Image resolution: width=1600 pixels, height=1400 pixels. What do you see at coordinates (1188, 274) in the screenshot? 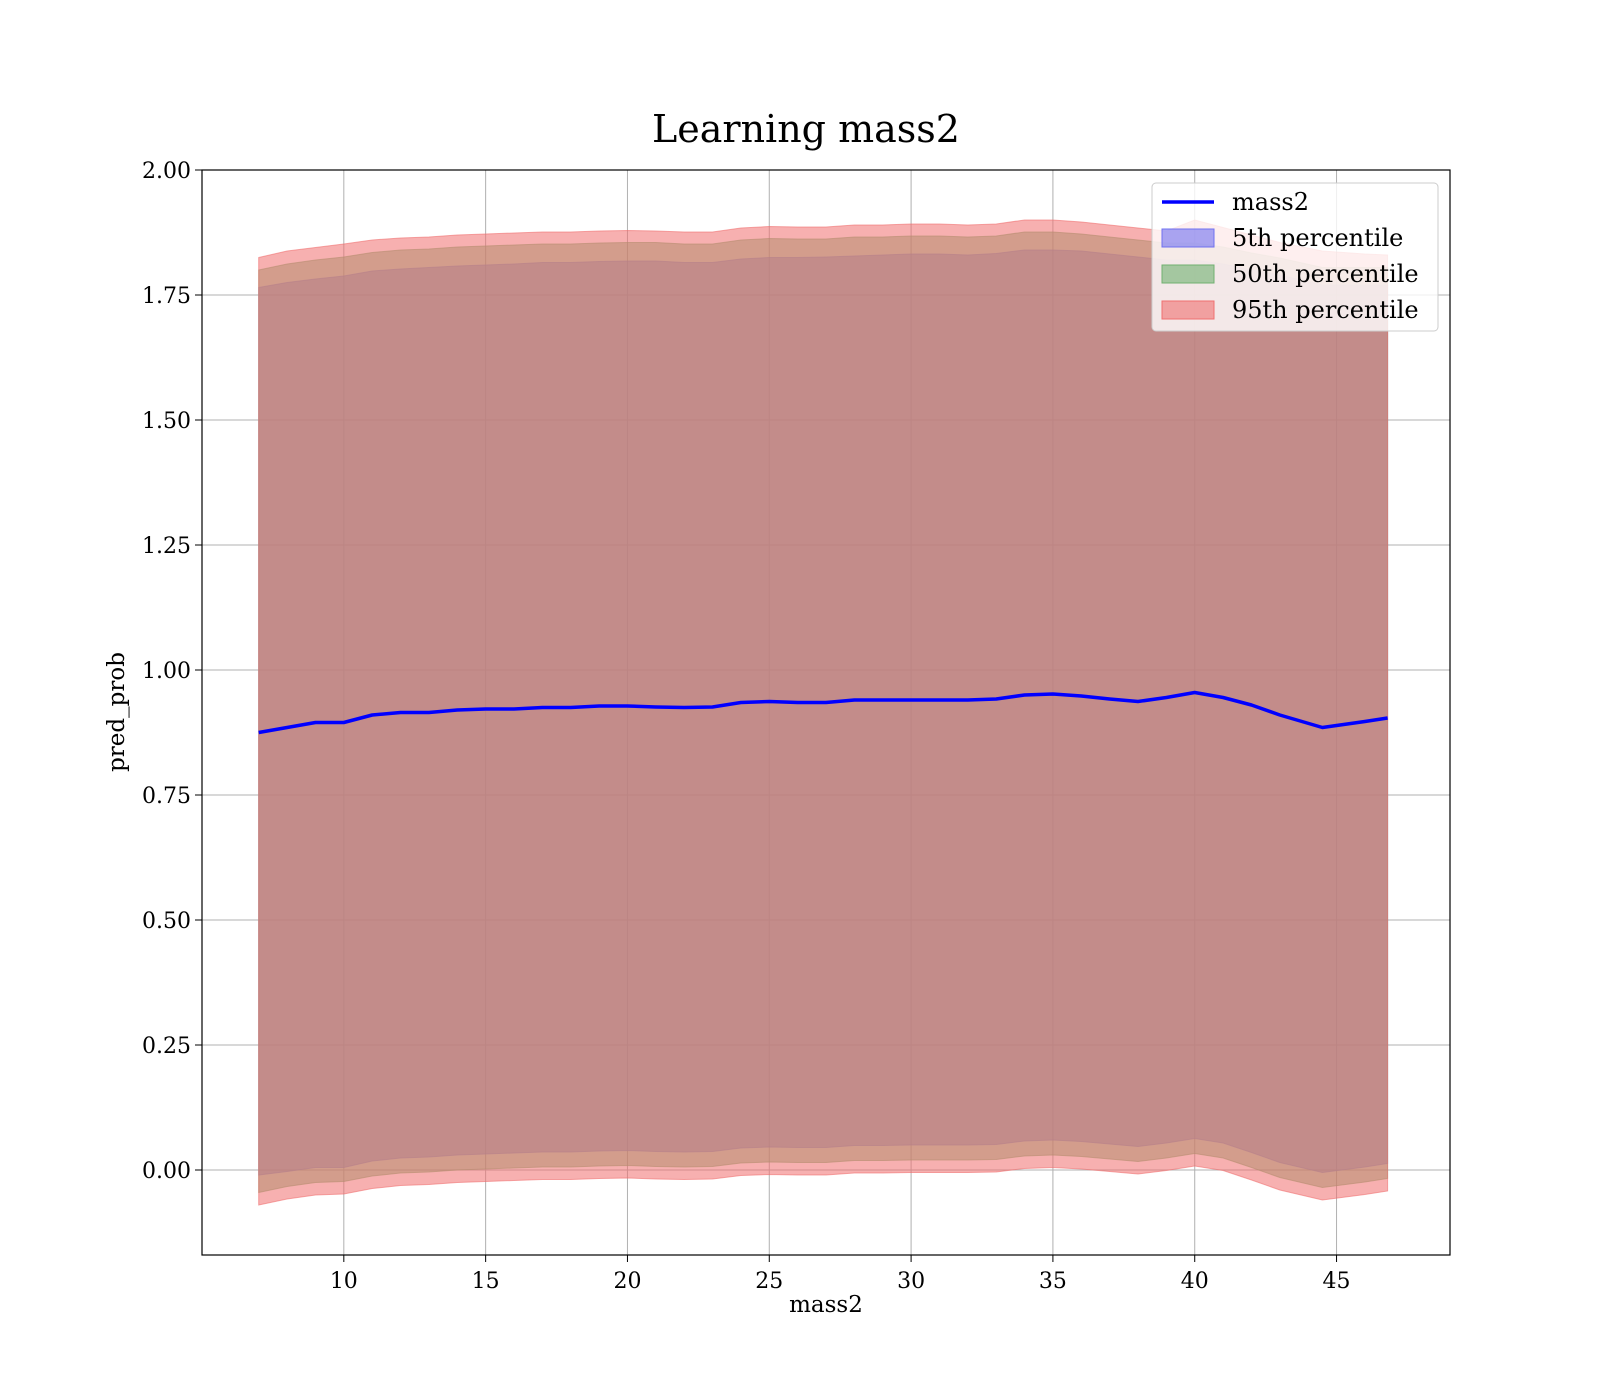
I see `legend-swatch-50th-percentile` at bounding box center [1188, 274].